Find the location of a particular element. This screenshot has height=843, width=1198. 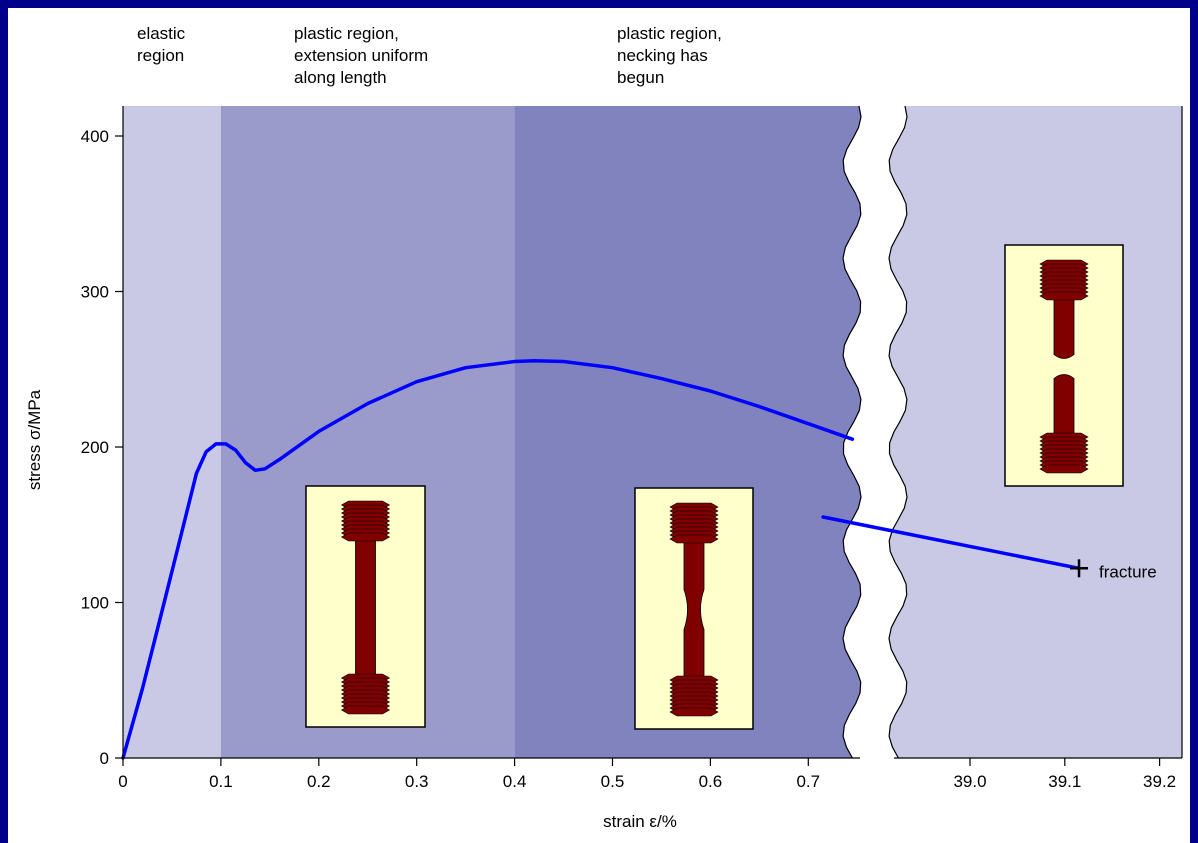

x-tick-label-left-7: 0.7 is located at coordinates (808, 781).